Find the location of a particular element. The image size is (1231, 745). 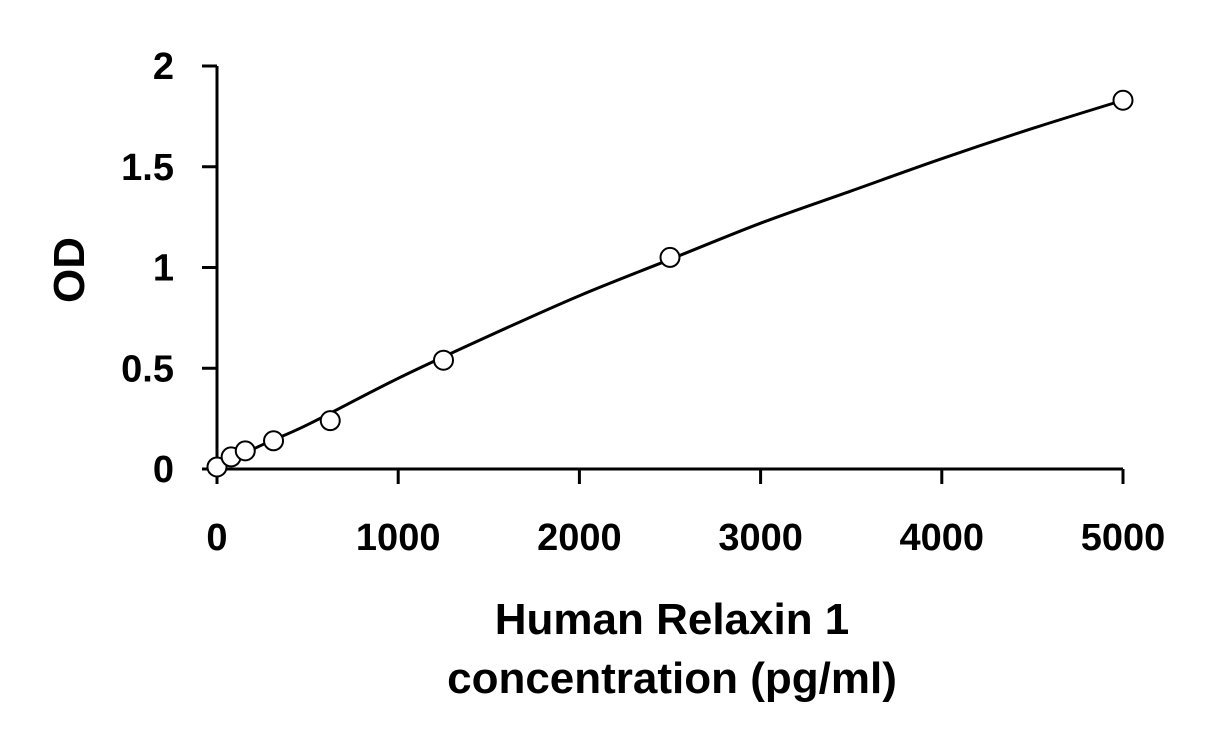

x-tick-label: 4000 is located at coordinates (942, 538).